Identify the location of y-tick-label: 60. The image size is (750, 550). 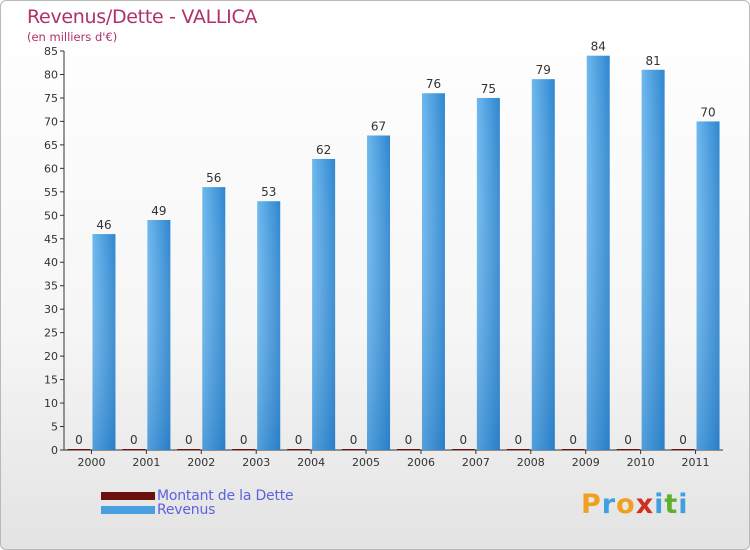
(51, 168).